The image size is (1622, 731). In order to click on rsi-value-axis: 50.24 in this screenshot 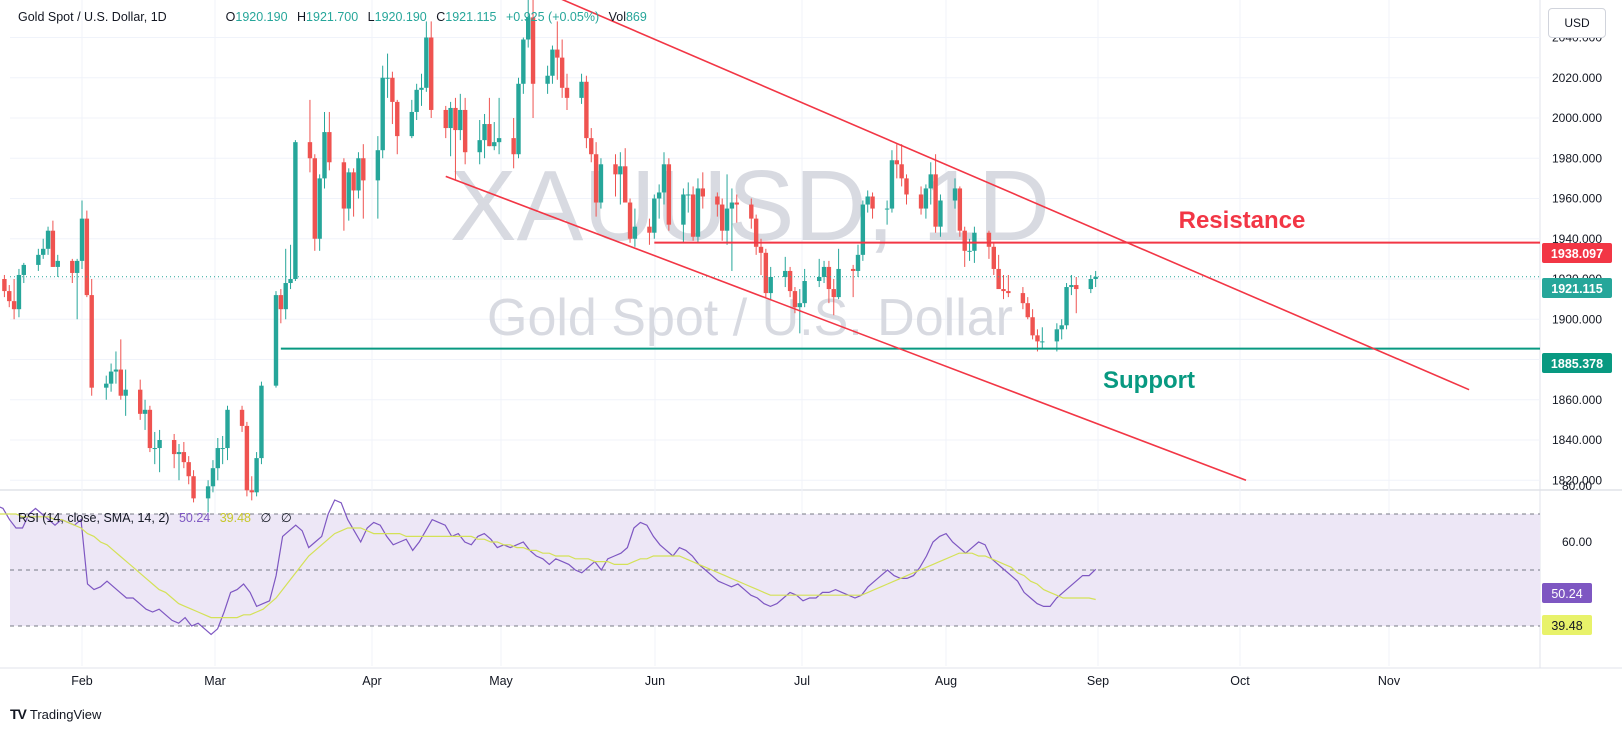, I will do `click(1566, 594)`.